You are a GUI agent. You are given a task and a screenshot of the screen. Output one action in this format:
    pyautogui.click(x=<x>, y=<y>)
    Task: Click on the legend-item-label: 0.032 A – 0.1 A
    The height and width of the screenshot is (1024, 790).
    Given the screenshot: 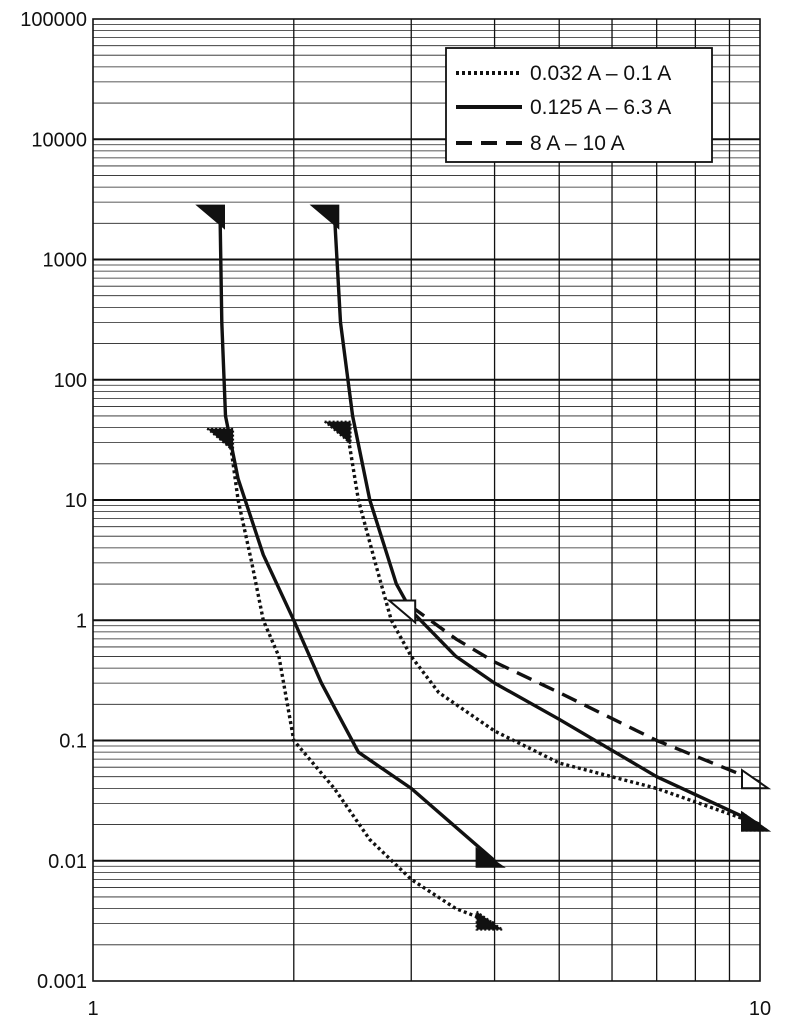 What is the action you would take?
    pyautogui.click(x=600, y=73)
    